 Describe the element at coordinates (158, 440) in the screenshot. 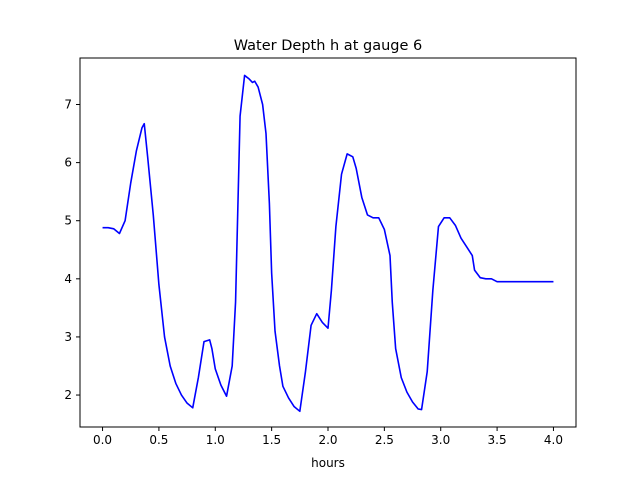

I see `x-tick-label: 0.5` at that location.